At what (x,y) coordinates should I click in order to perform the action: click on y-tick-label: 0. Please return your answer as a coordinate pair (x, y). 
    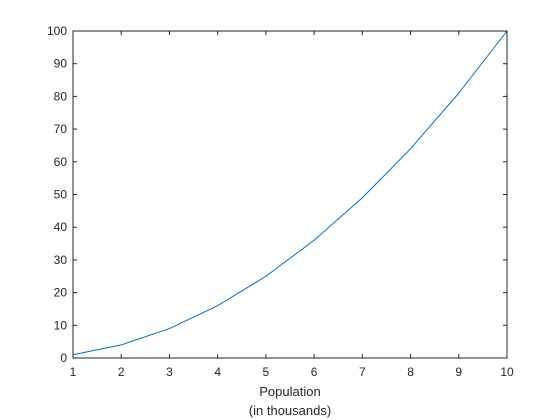
    Looking at the image, I should click on (63, 358).